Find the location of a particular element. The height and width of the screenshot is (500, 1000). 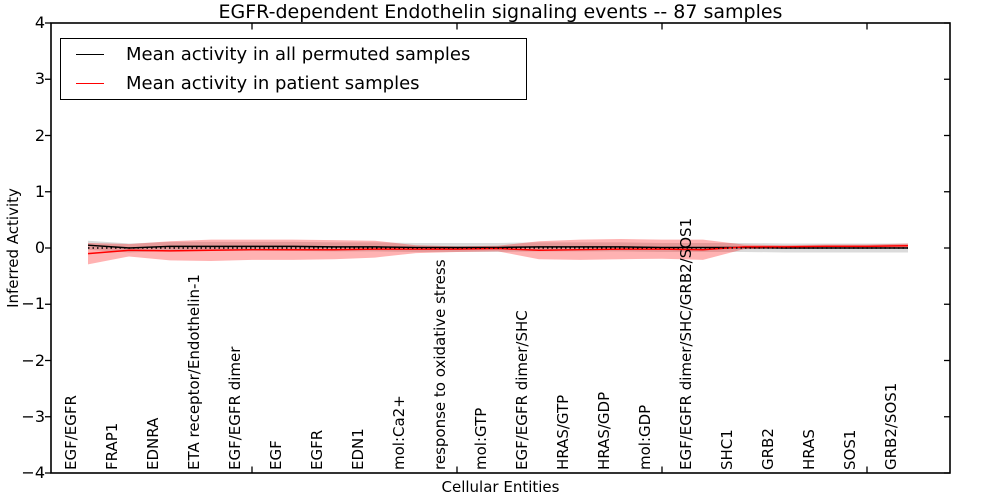

legend-item-permuted: Mean activity in all permuted samples is located at coordinates (293, 54).